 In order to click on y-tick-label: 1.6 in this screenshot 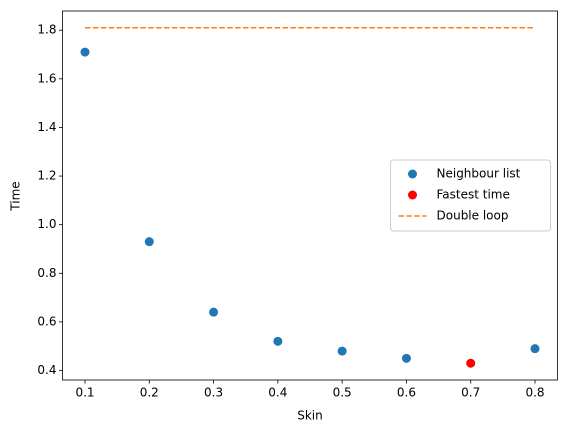, I will do `click(46, 78)`.